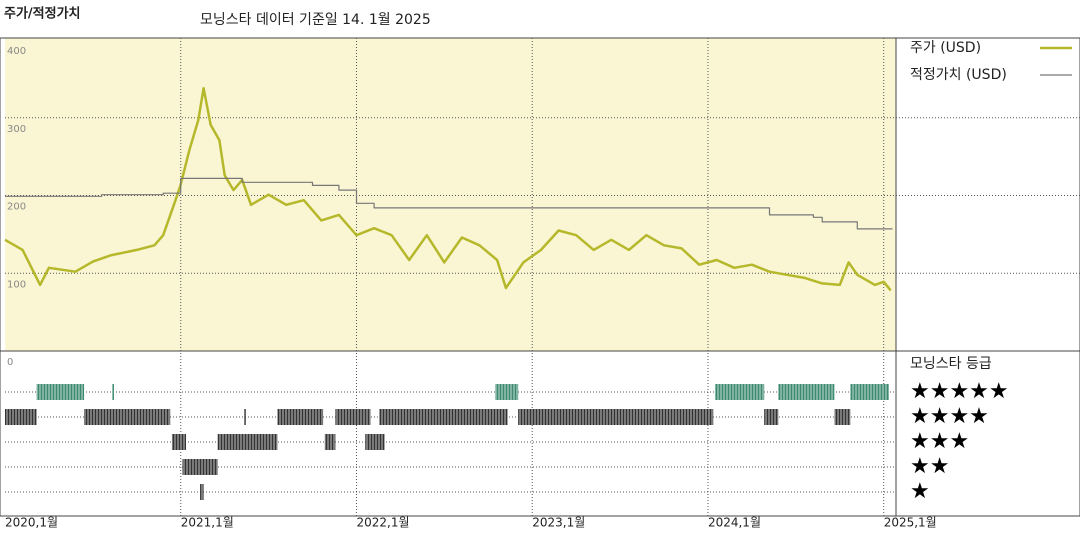 The height and width of the screenshot is (540, 1080). Describe the element at coordinates (449, 203) in the screenshot. I see `series-line` at that location.